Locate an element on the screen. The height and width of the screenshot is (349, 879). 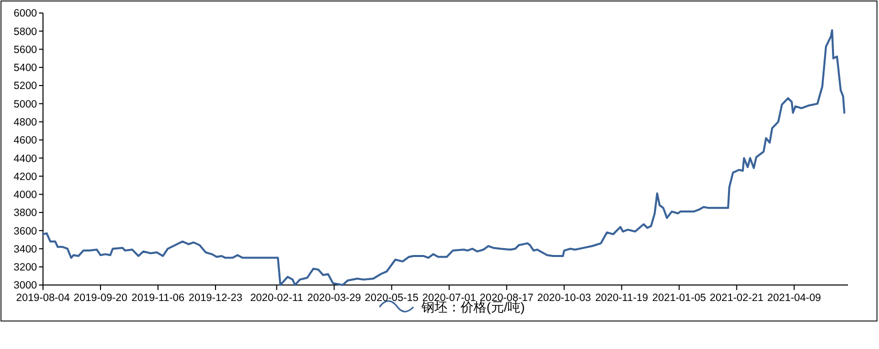
y-tick-label: 3400 is located at coordinates (26, 249).